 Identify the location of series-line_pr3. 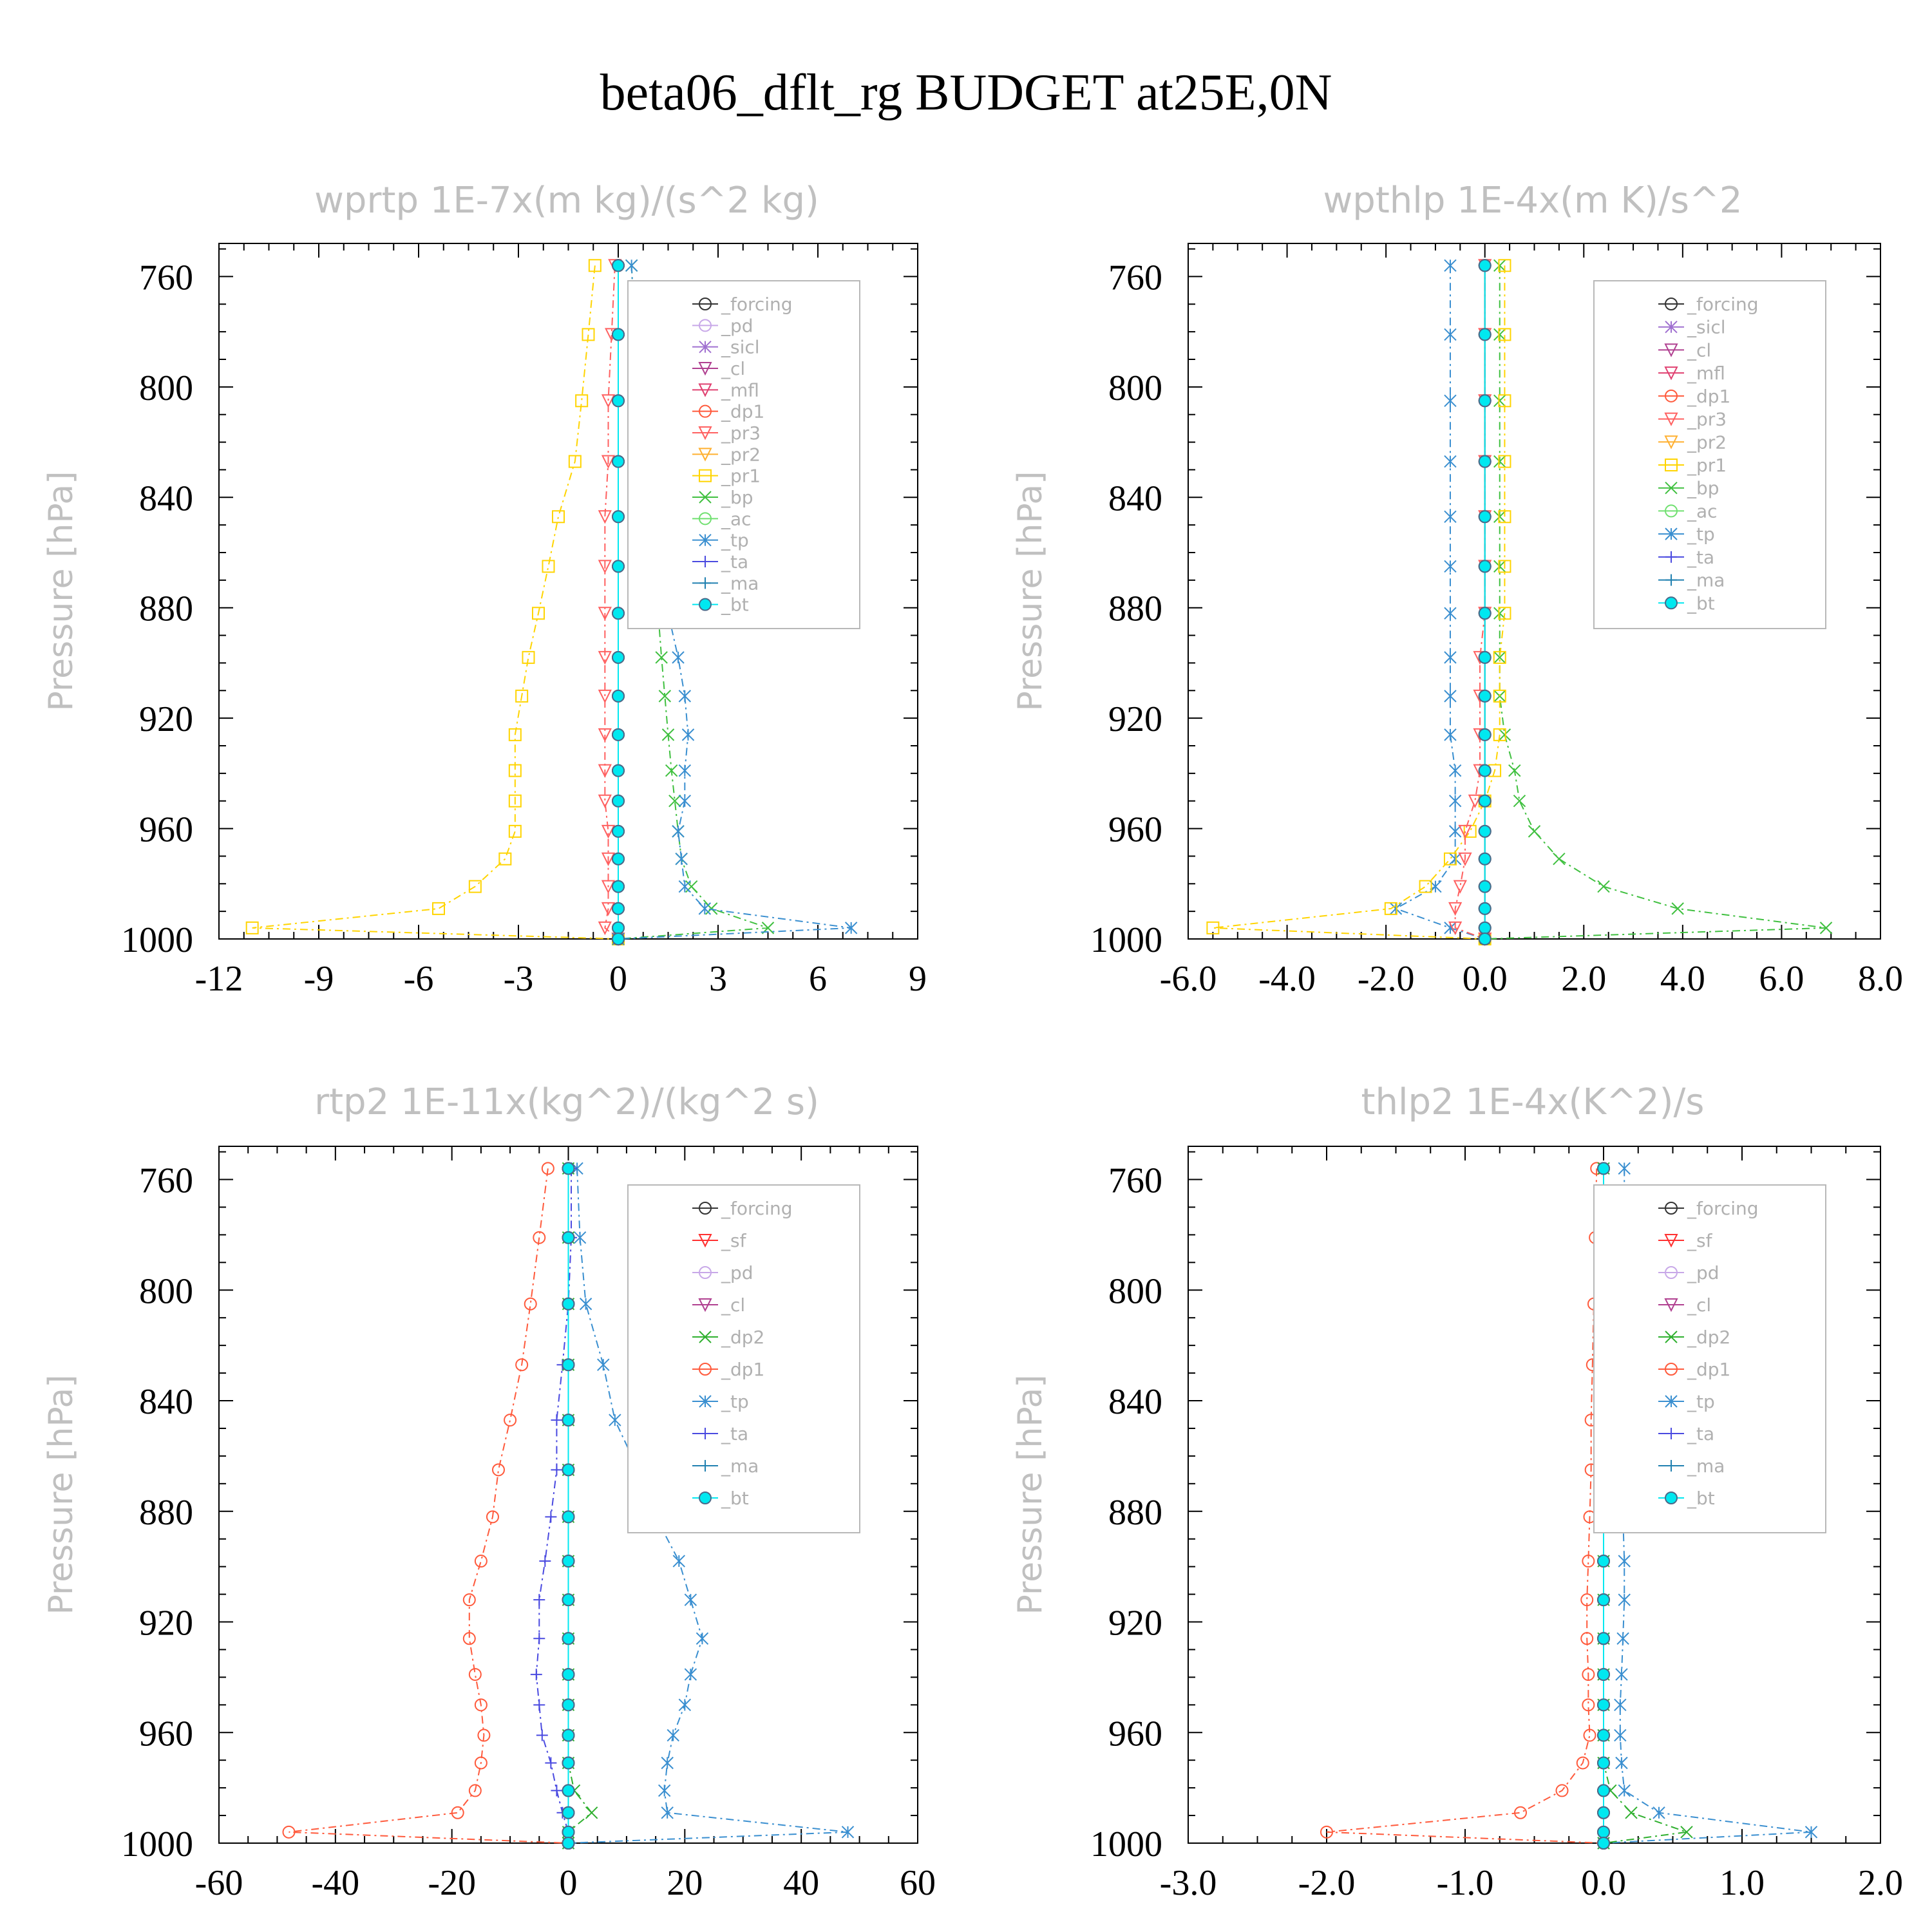
(611, 603).